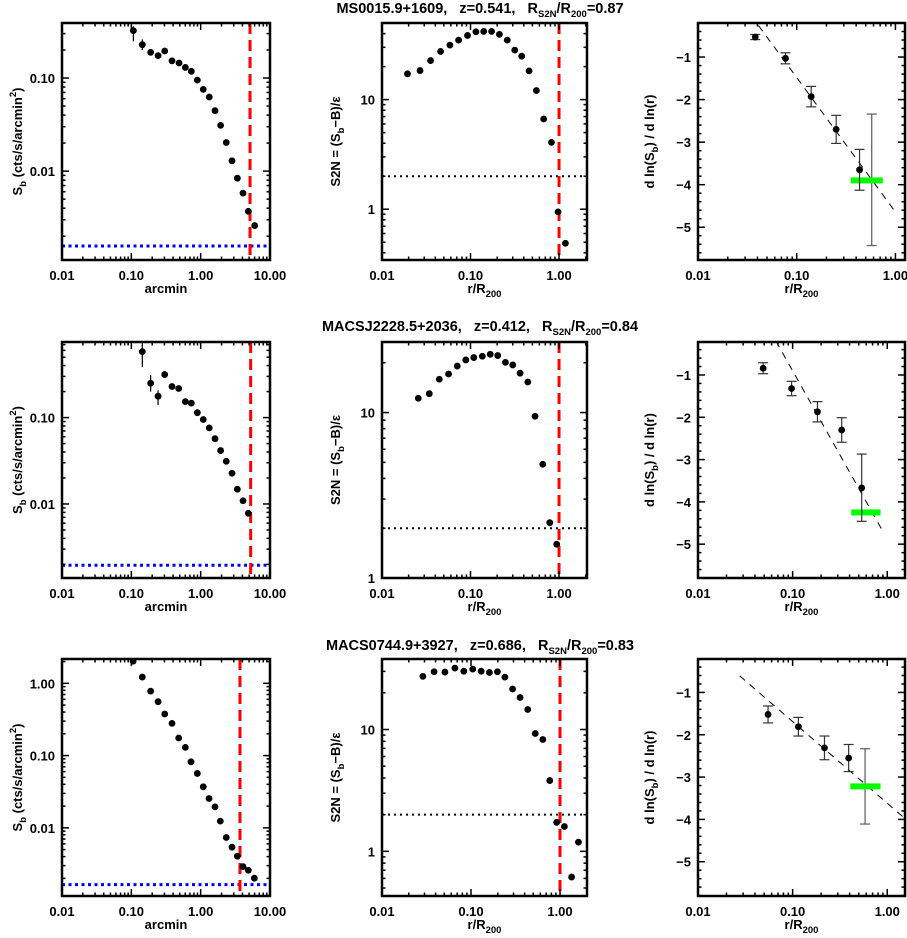 This screenshot has width=907, height=938. I want to click on row-title: MACS0744.9+3927, z=0.686, RS2N/R200=0.83, so click(480, 647).